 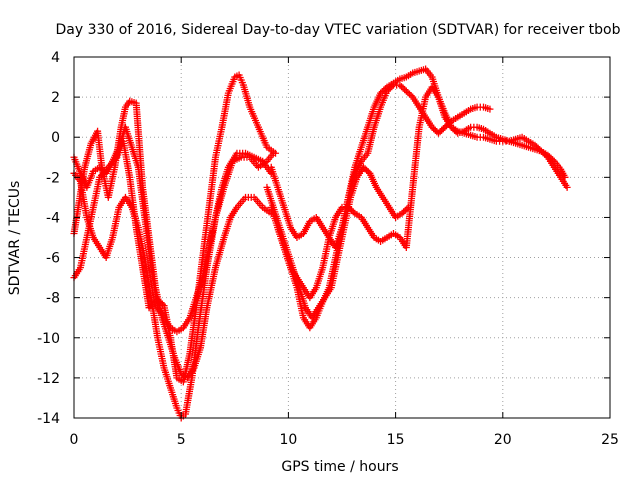 What do you see at coordinates (181, 440) in the screenshot?
I see `x-tick-label: 5` at bounding box center [181, 440].